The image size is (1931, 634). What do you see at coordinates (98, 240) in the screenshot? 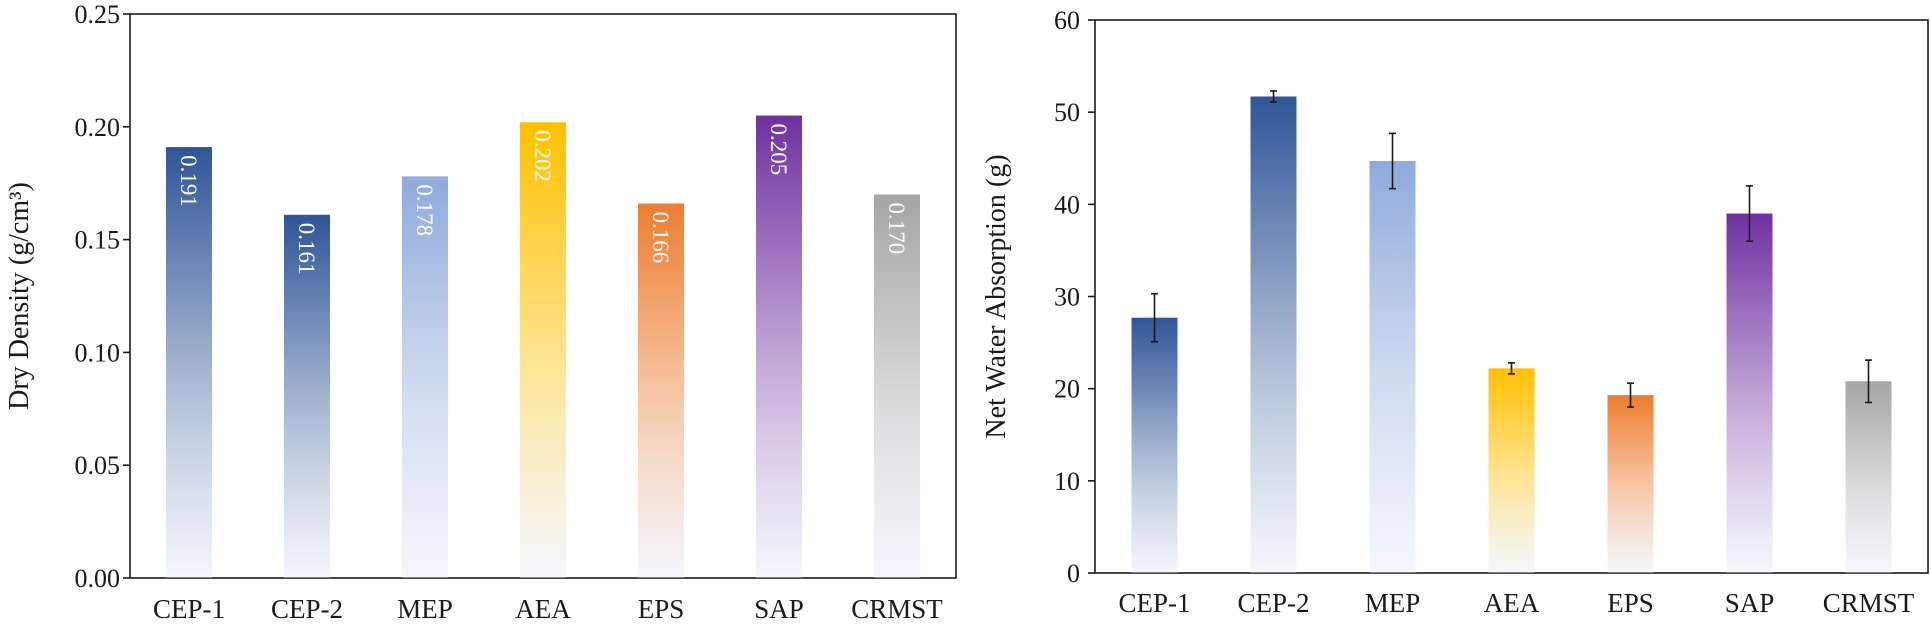
I see `y-tick-label: 0.15` at bounding box center [98, 240].